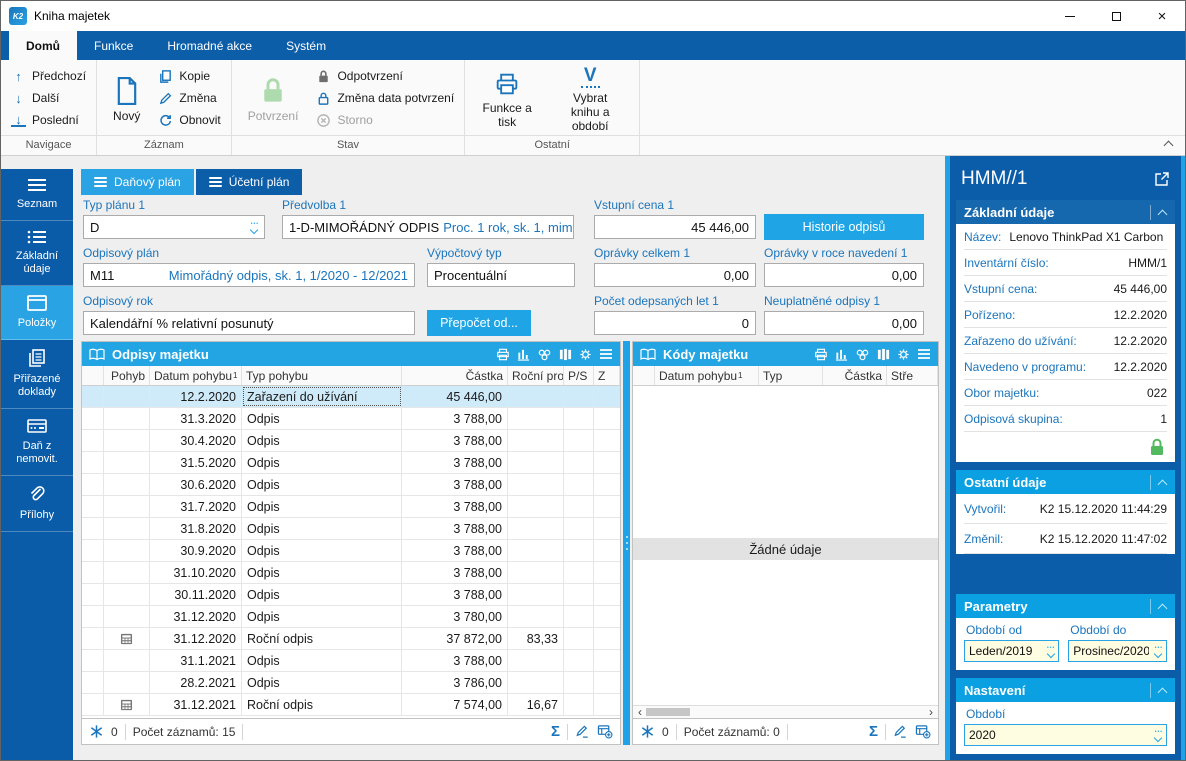  Describe the element at coordinates (1065, 212) in the screenshot. I see `section-header: Základní údaje` at that location.